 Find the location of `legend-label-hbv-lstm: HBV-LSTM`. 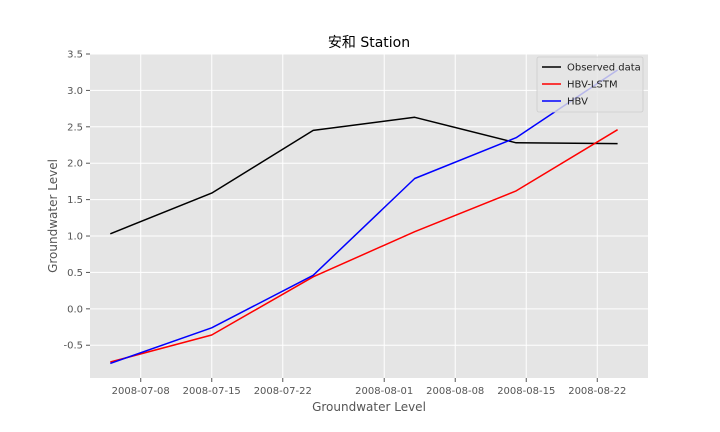

legend-label-hbv-lstm: HBV-LSTM is located at coordinates (592, 85).